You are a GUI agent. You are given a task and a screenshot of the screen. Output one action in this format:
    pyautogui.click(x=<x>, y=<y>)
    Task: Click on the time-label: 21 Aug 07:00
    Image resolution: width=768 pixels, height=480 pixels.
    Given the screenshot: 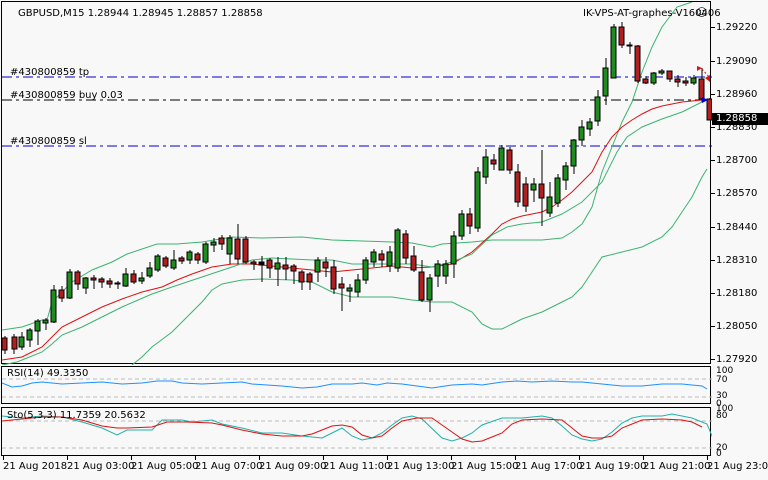 What is the action you would take?
    pyautogui.click(x=229, y=466)
    